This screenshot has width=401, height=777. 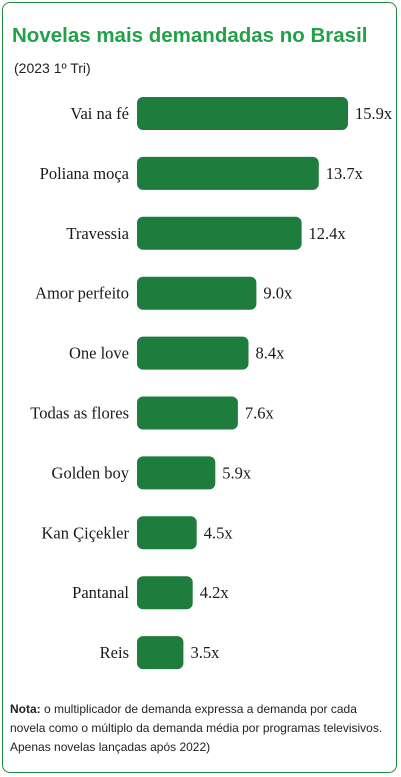 What do you see at coordinates (187, 413) in the screenshot?
I see `bar-todas-as-flores` at bounding box center [187, 413].